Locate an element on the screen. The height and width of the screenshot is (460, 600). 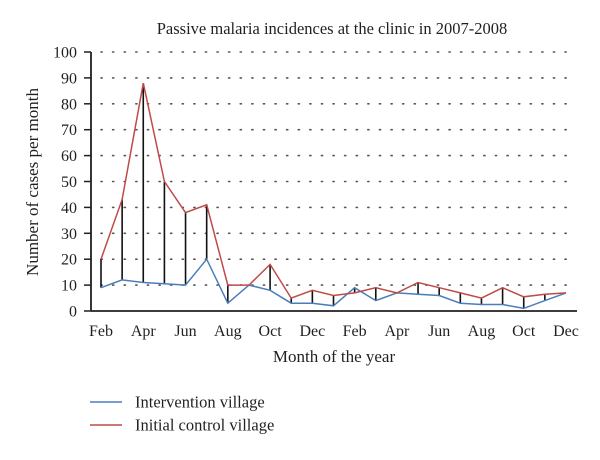
y-tick-label: 30 is located at coordinates (69, 234).